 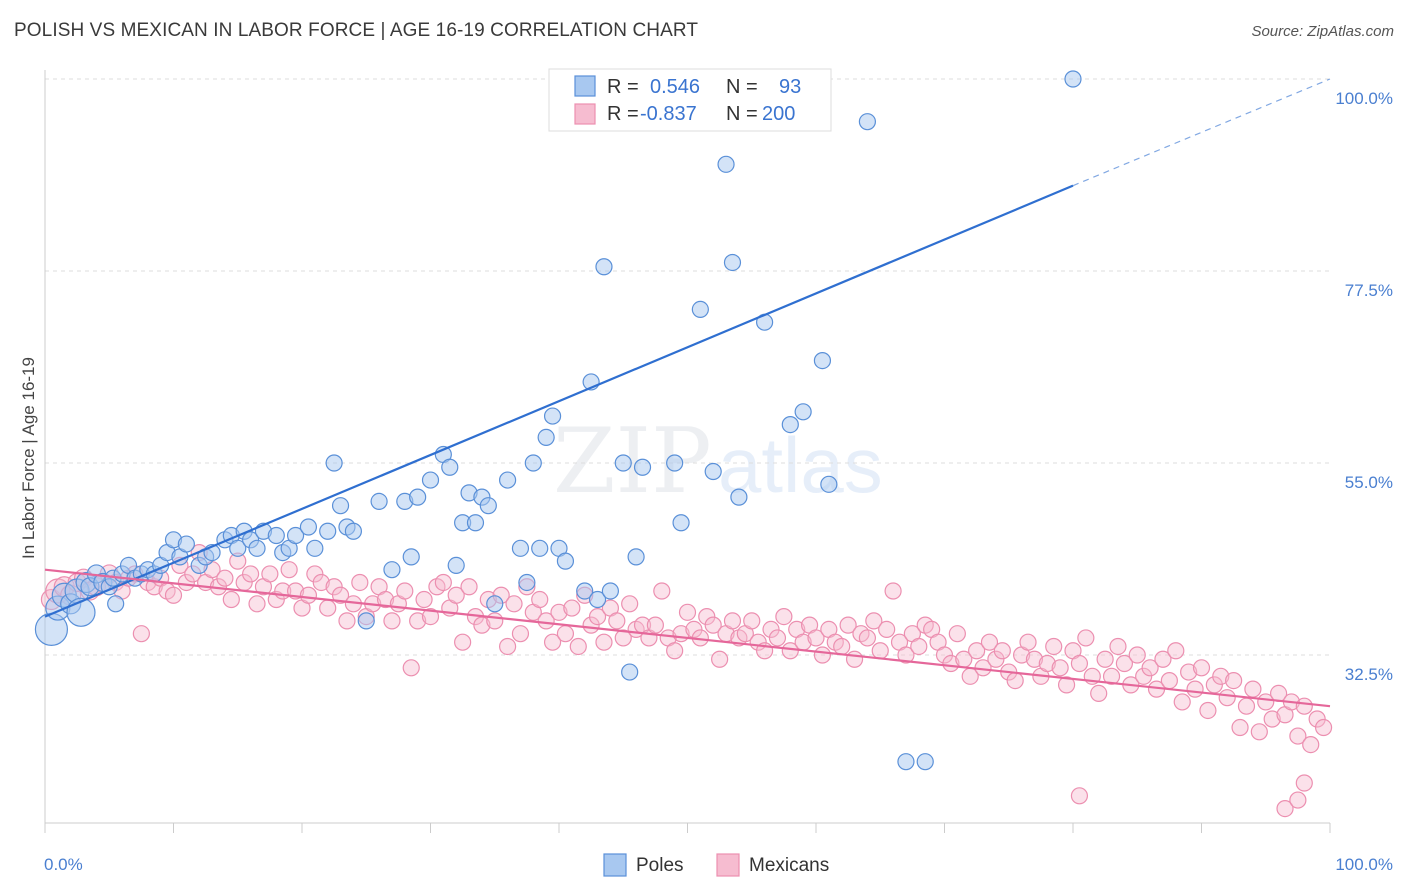 What do you see at coordinates (623, 87) in the screenshot?
I see `legend-r-label-poles: R =` at bounding box center [623, 87].